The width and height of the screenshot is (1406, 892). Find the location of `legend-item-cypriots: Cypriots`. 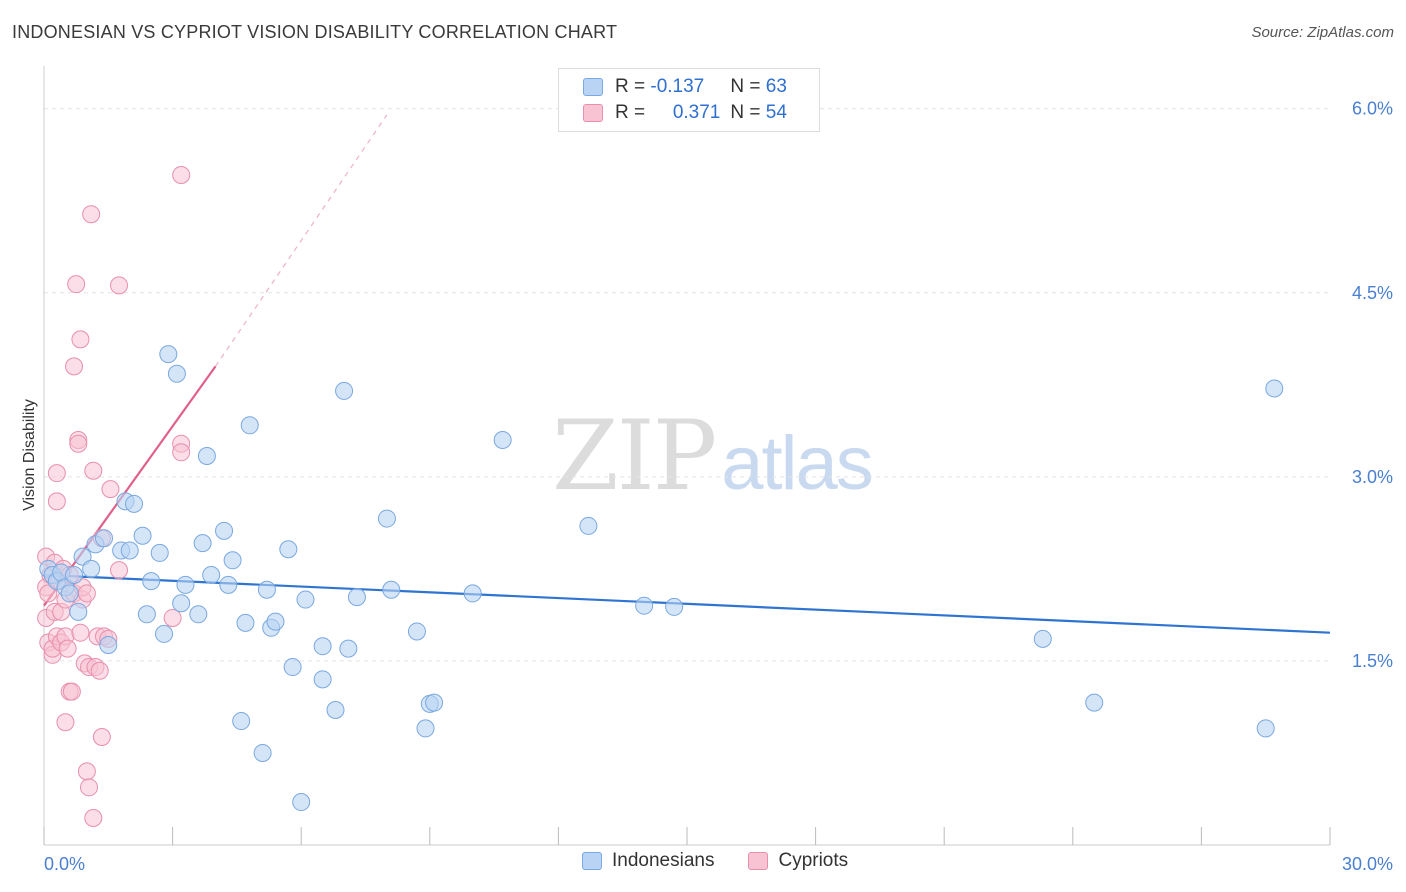

legend-item-cypriots: Cypriots is located at coordinates (798, 861).